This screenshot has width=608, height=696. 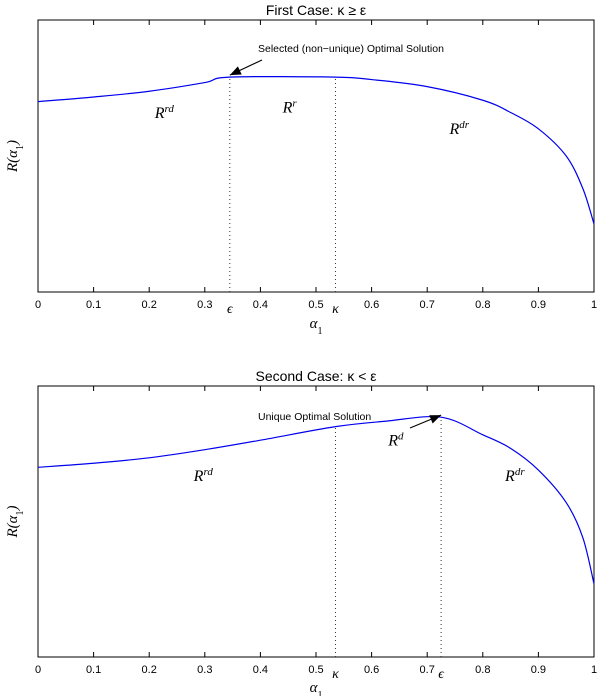 I want to click on region-label-sup: r, so click(x=294, y=103).